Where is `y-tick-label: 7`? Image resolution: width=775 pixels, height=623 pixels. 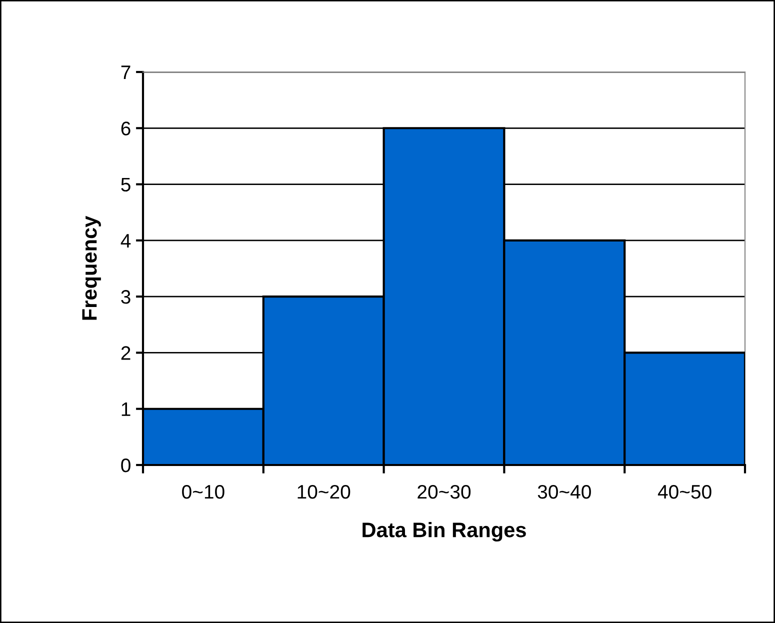
y-tick-label: 7 is located at coordinates (125, 73).